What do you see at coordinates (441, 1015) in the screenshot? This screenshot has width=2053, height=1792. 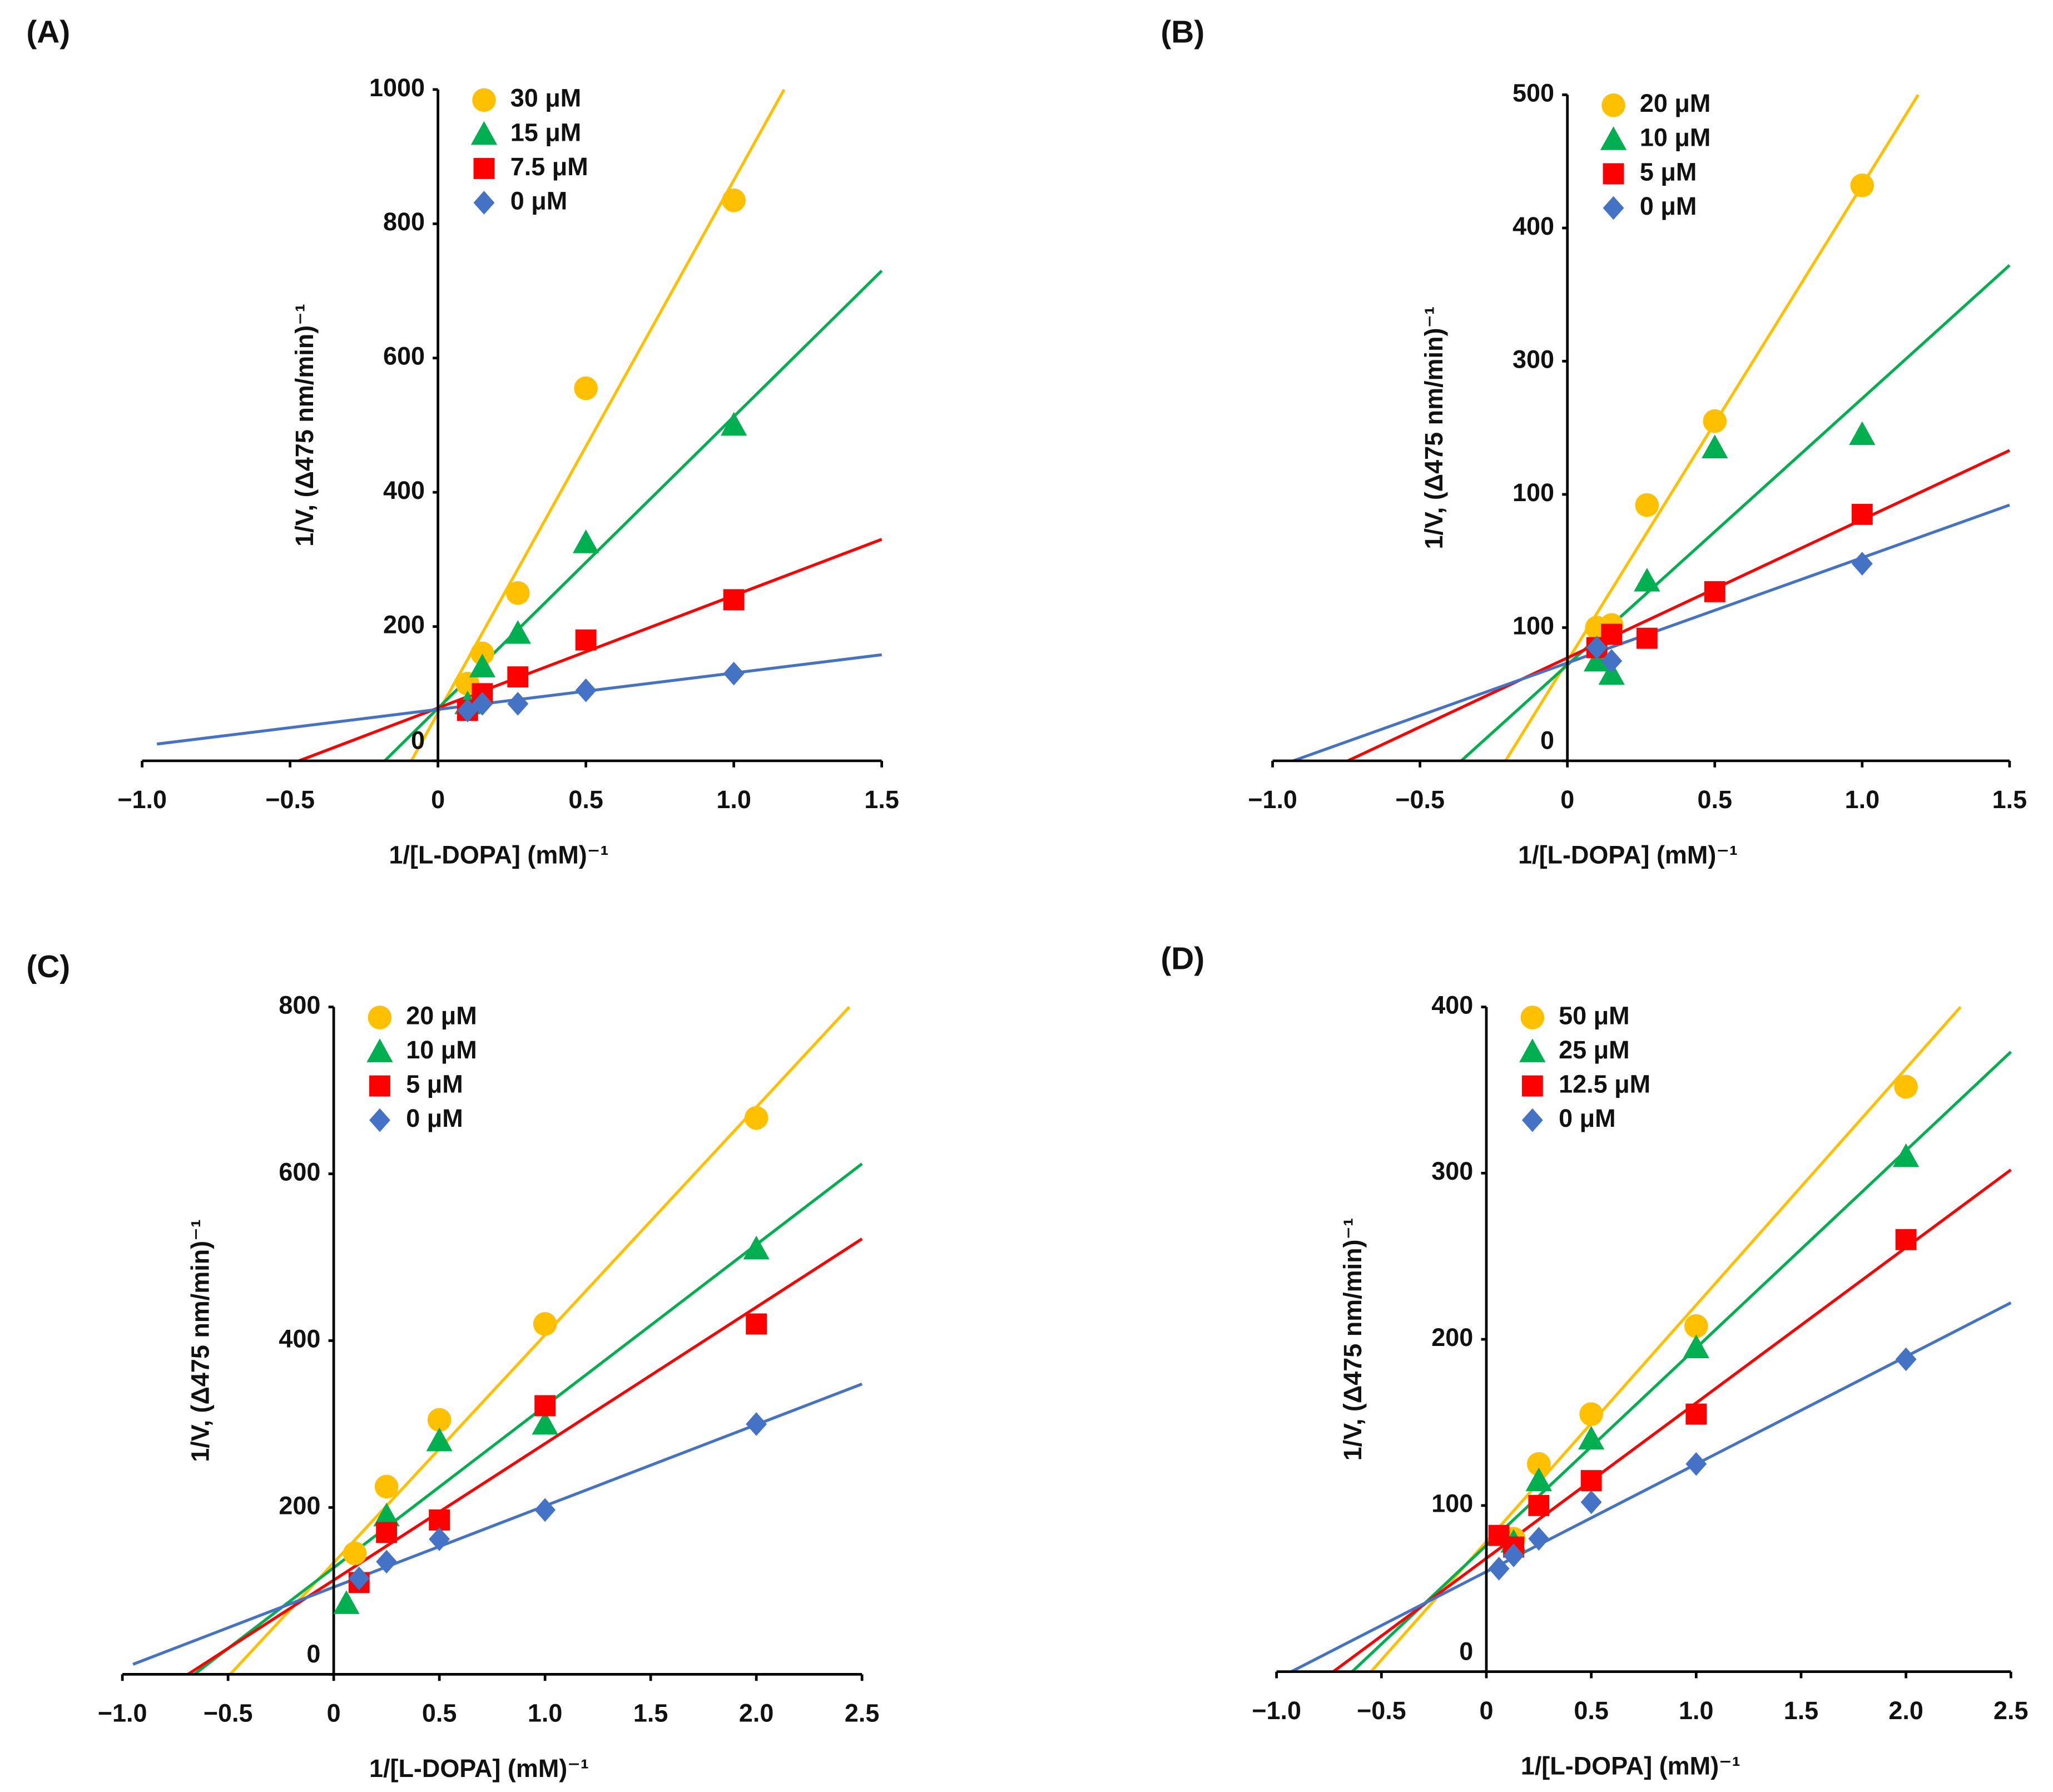 I see `legend-label: 20 μM` at bounding box center [441, 1015].